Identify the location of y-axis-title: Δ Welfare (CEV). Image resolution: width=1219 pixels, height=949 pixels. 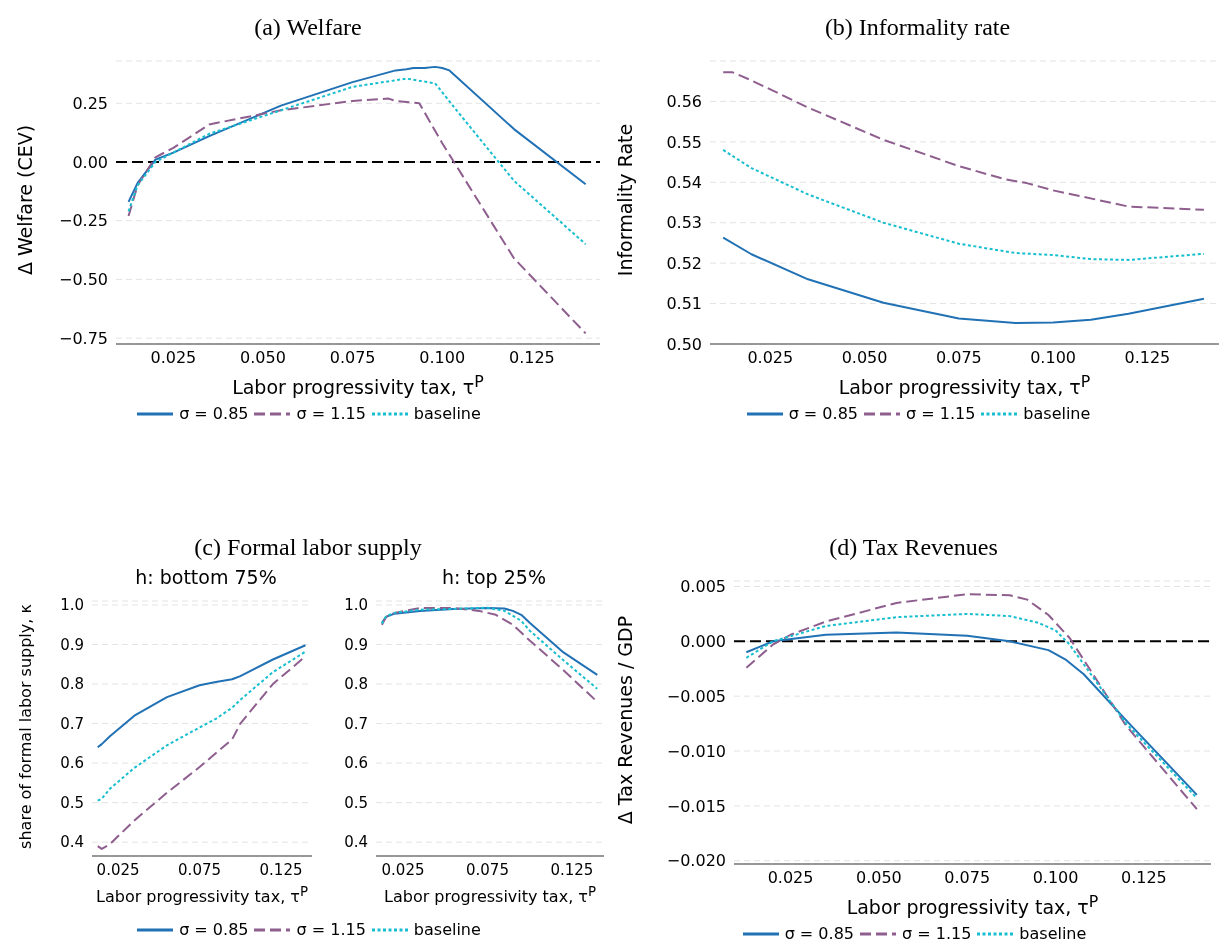
(25, 200).